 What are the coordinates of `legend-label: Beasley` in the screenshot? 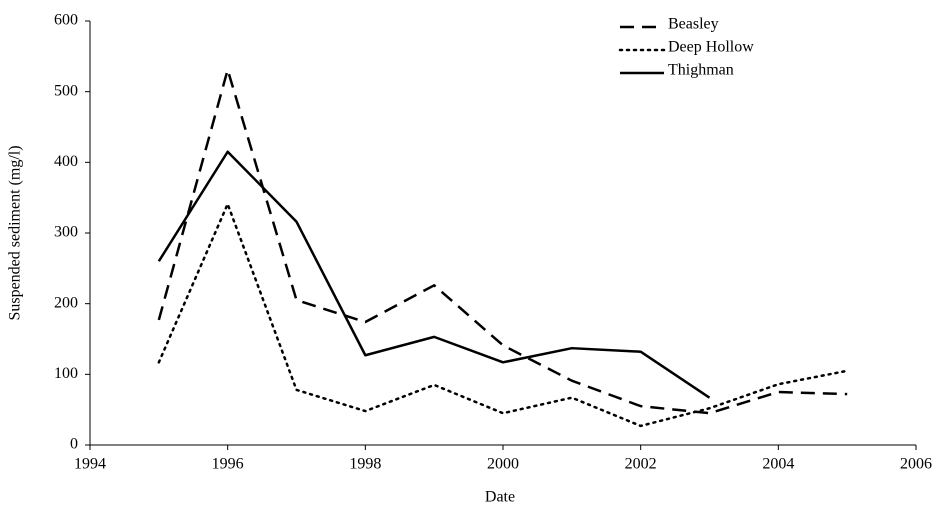 It's located at (693, 24).